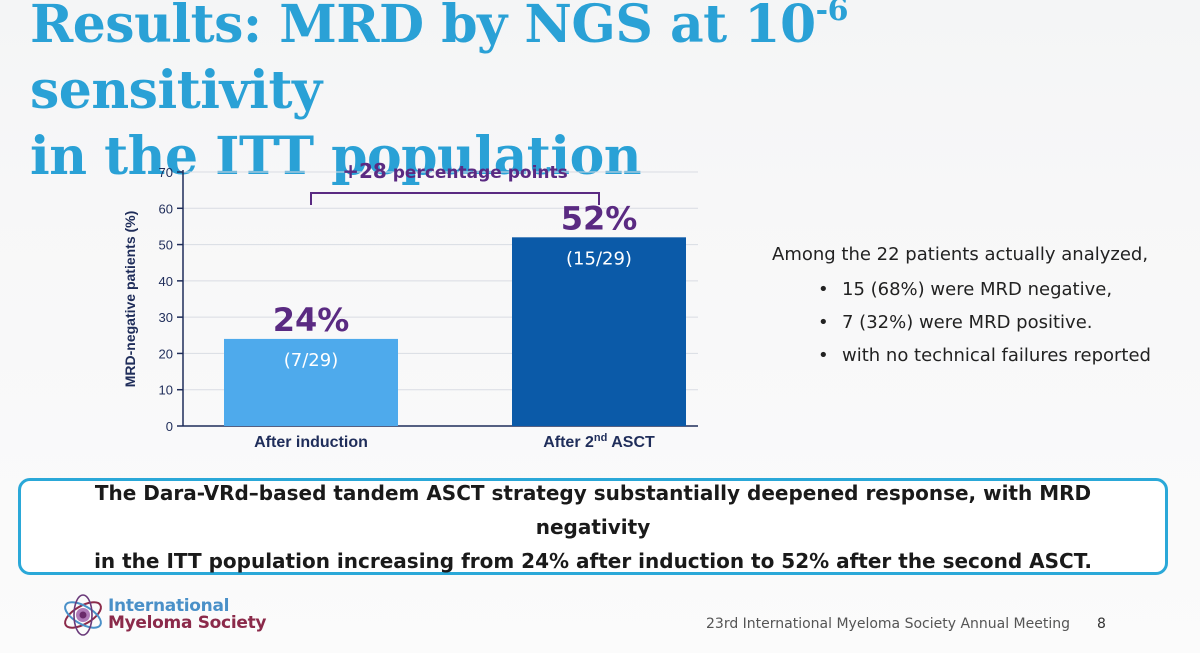  What do you see at coordinates (166, 353) in the screenshot?
I see `y-tick-label: 20` at bounding box center [166, 353].